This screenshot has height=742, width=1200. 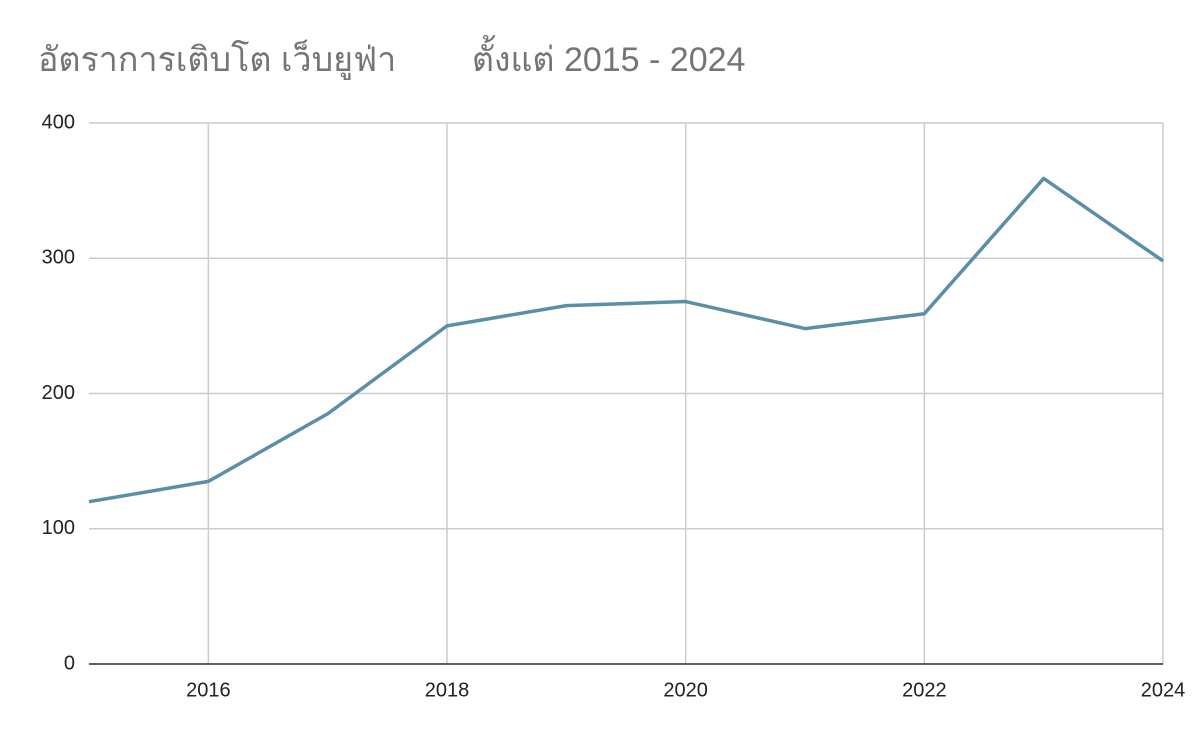 What do you see at coordinates (58, 122) in the screenshot?
I see `y-tick-label: 400` at bounding box center [58, 122].